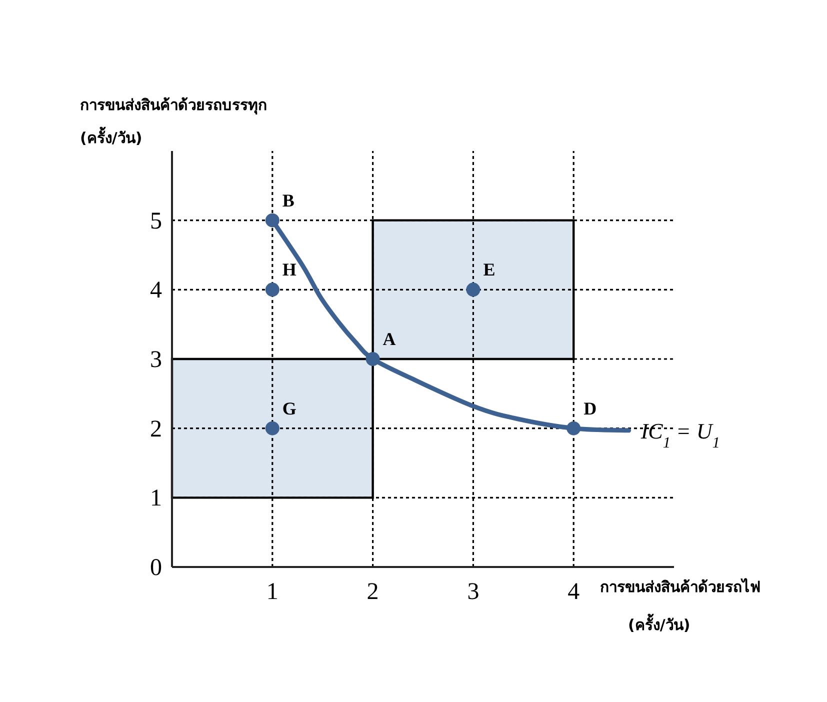 This screenshot has height=702, width=827. Describe the element at coordinates (590, 408) in the screenshot. I see `annotation: D` at that location.